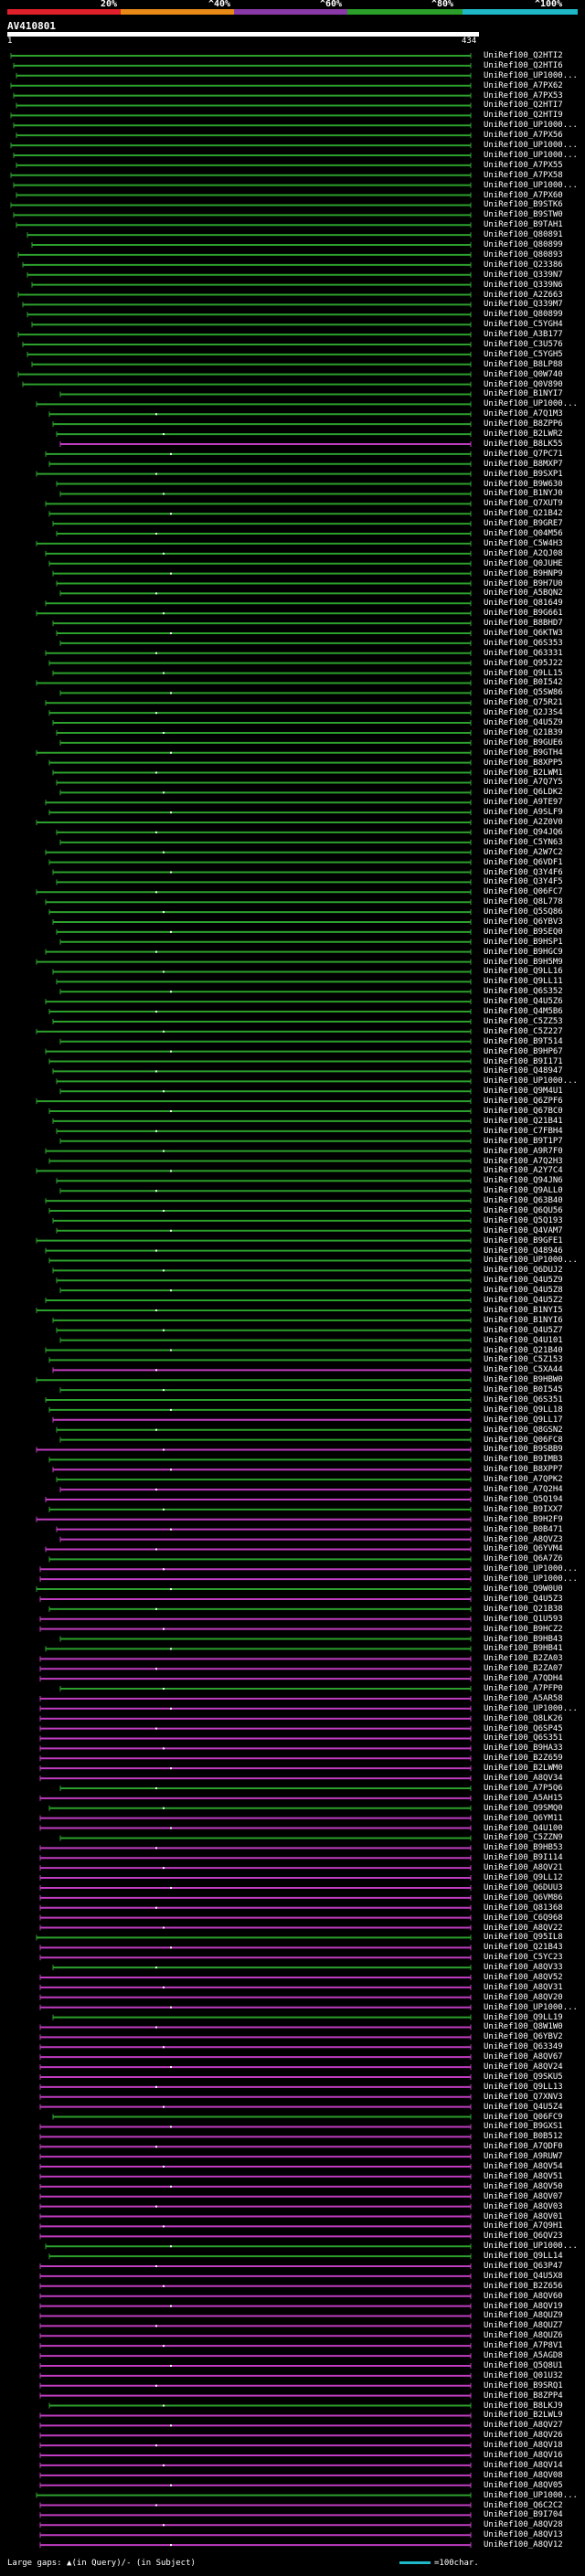 The image size is (585, 2576). I want to click on hit-label: UniRef100_A5BQN2, so click(523, 593).